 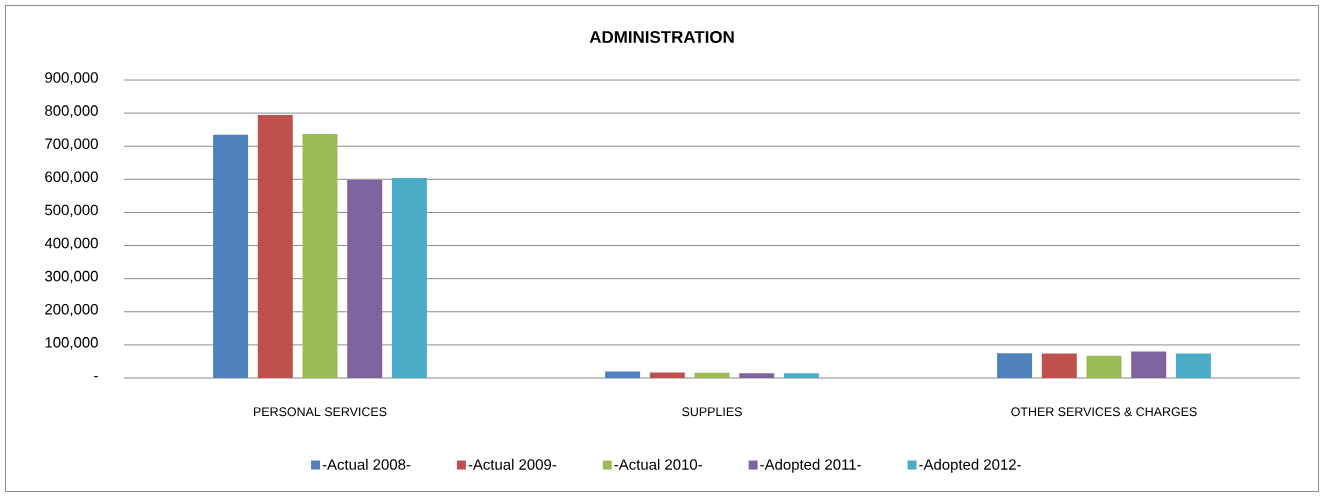 I want to click on legend-label: -Actual 2008-, so click(x=366, y=464).